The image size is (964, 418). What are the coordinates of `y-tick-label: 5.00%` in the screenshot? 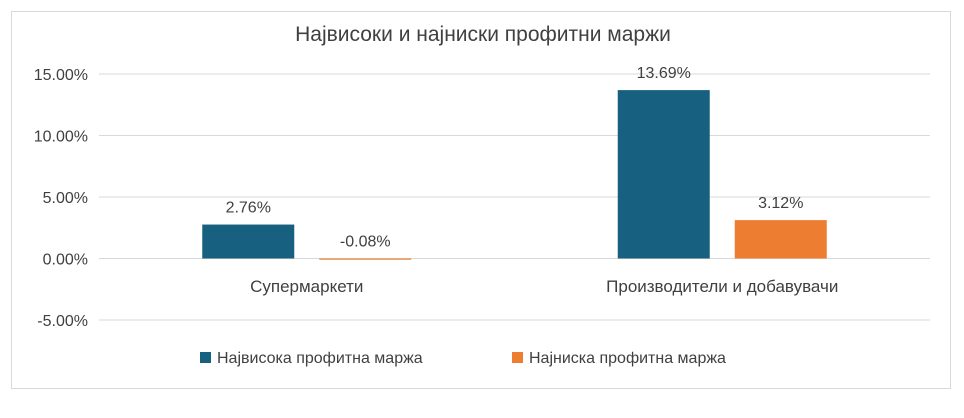 It's located at (65, 198).